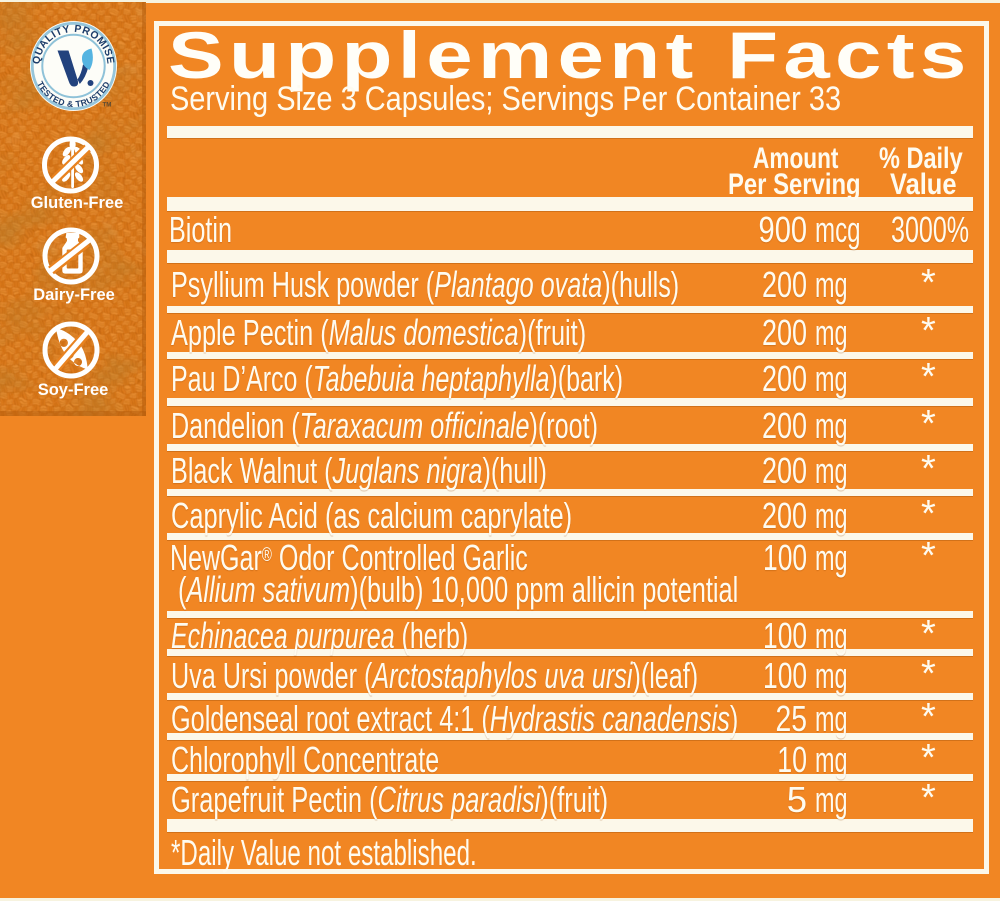  Describe the element at coordinates (107, 105) in the screenshot. I see `svg-text: TM` at that location.